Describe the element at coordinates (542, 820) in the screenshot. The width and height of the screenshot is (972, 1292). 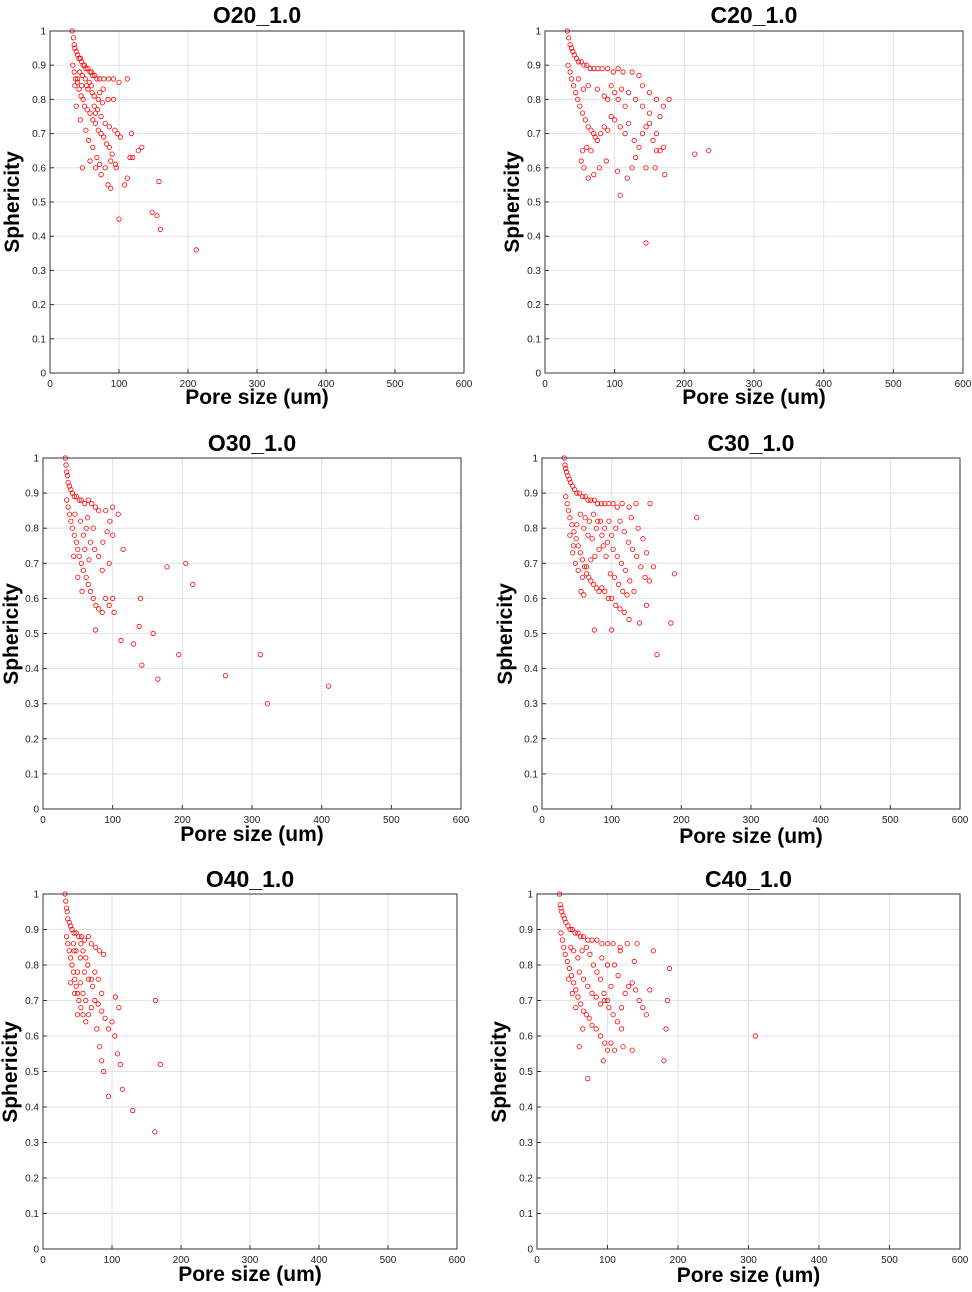
I see `x-tick-label: 0` at that location.